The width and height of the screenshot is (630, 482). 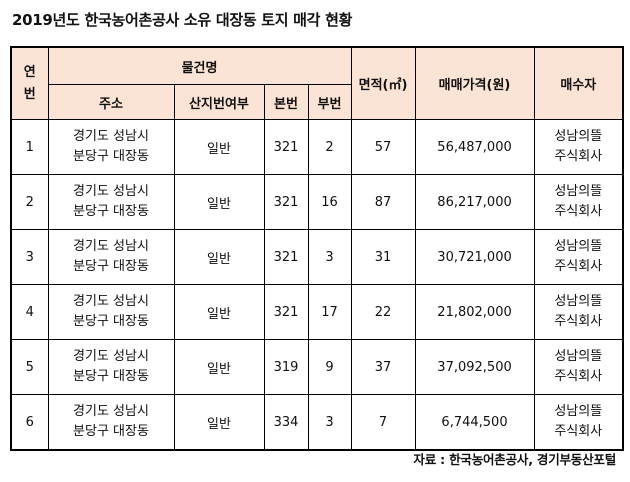 I want to click on cell-no: 4, so click(x=29, y=312).